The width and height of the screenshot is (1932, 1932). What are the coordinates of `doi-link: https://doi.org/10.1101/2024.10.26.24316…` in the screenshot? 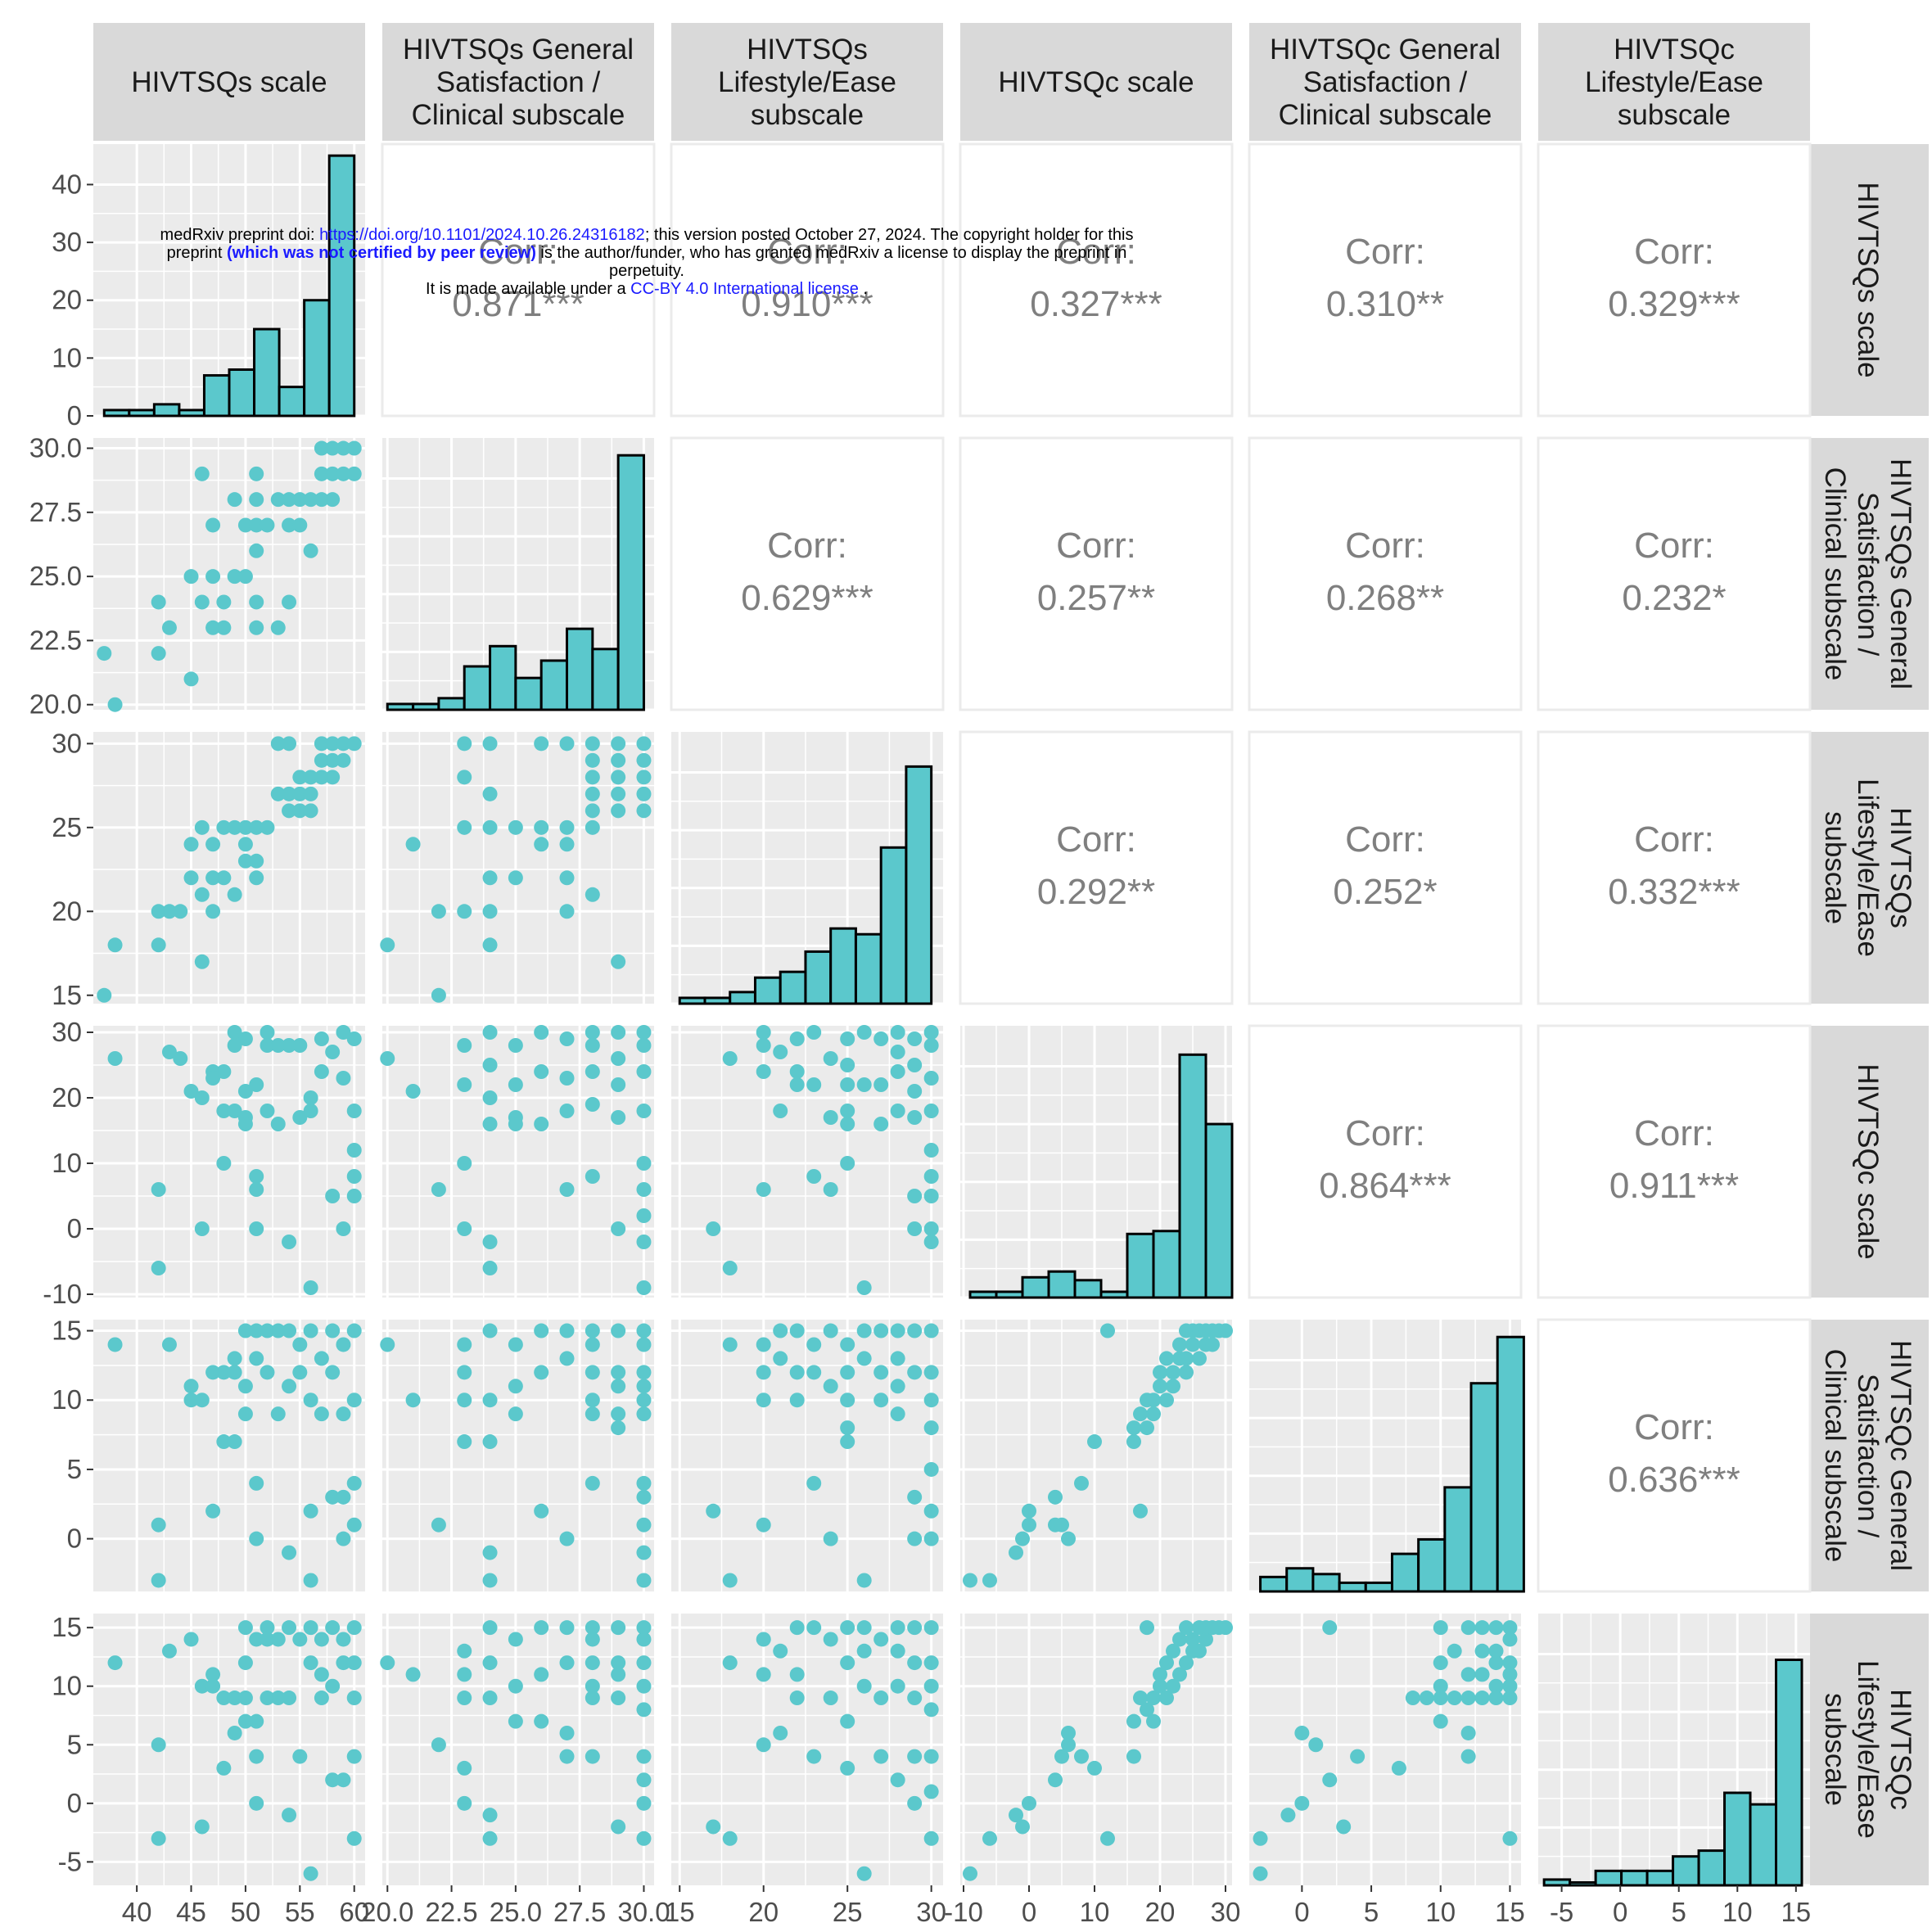 It's located at (482, 235).